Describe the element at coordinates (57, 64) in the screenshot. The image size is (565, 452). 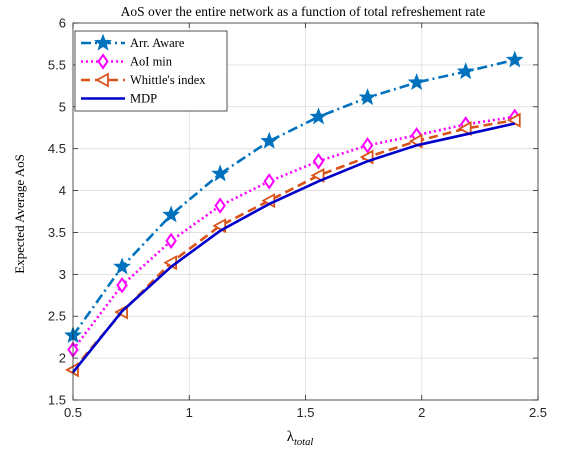
I see `y-tick-label: 5.5` at that location.